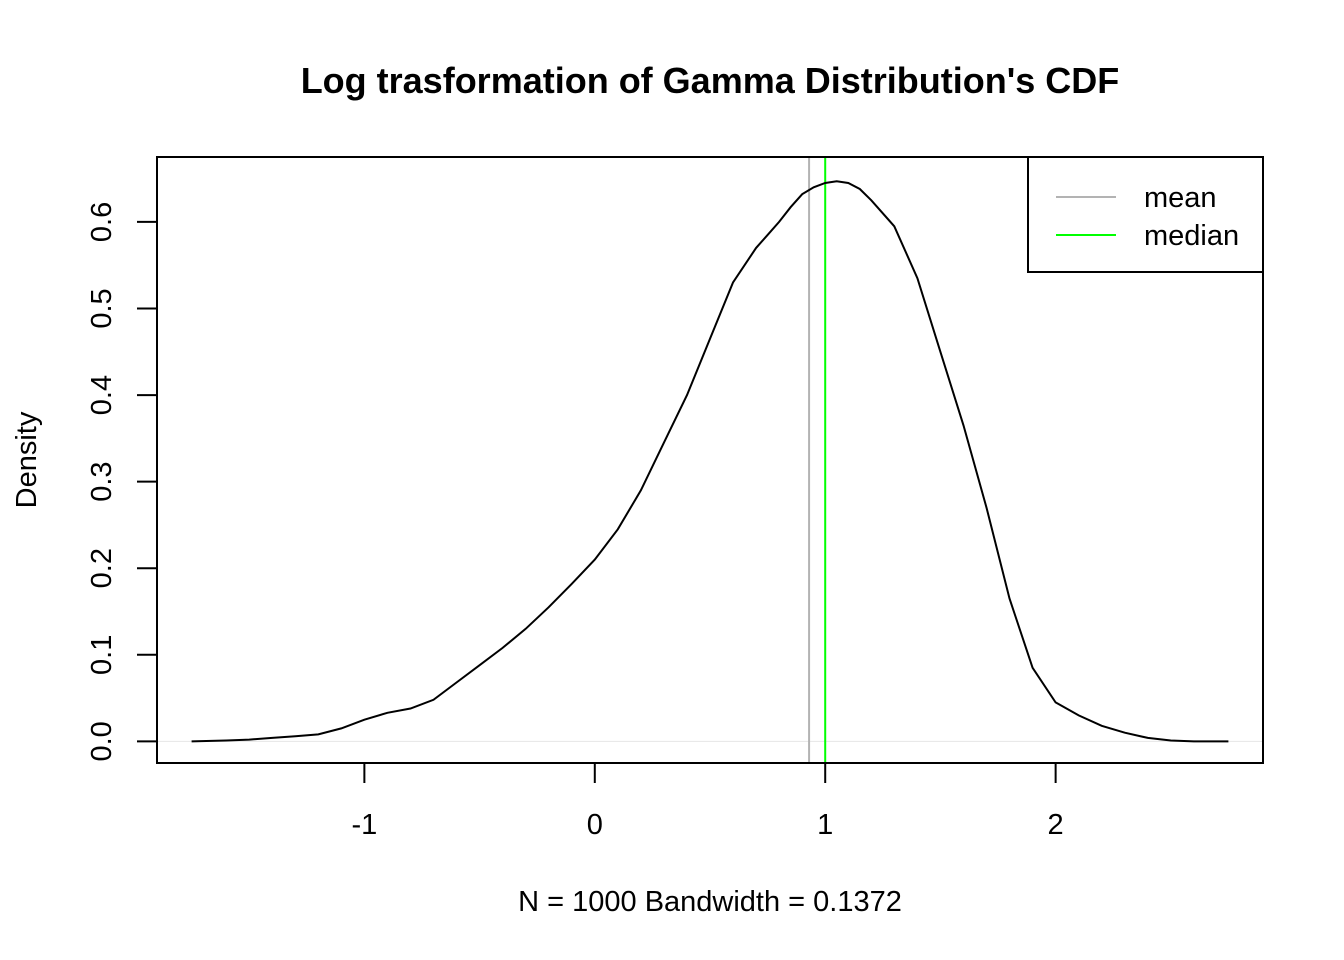  What do you see at coordinates (817, 460) in the screenshot?
I see `reference-lines` at bounding box center [817, 460].